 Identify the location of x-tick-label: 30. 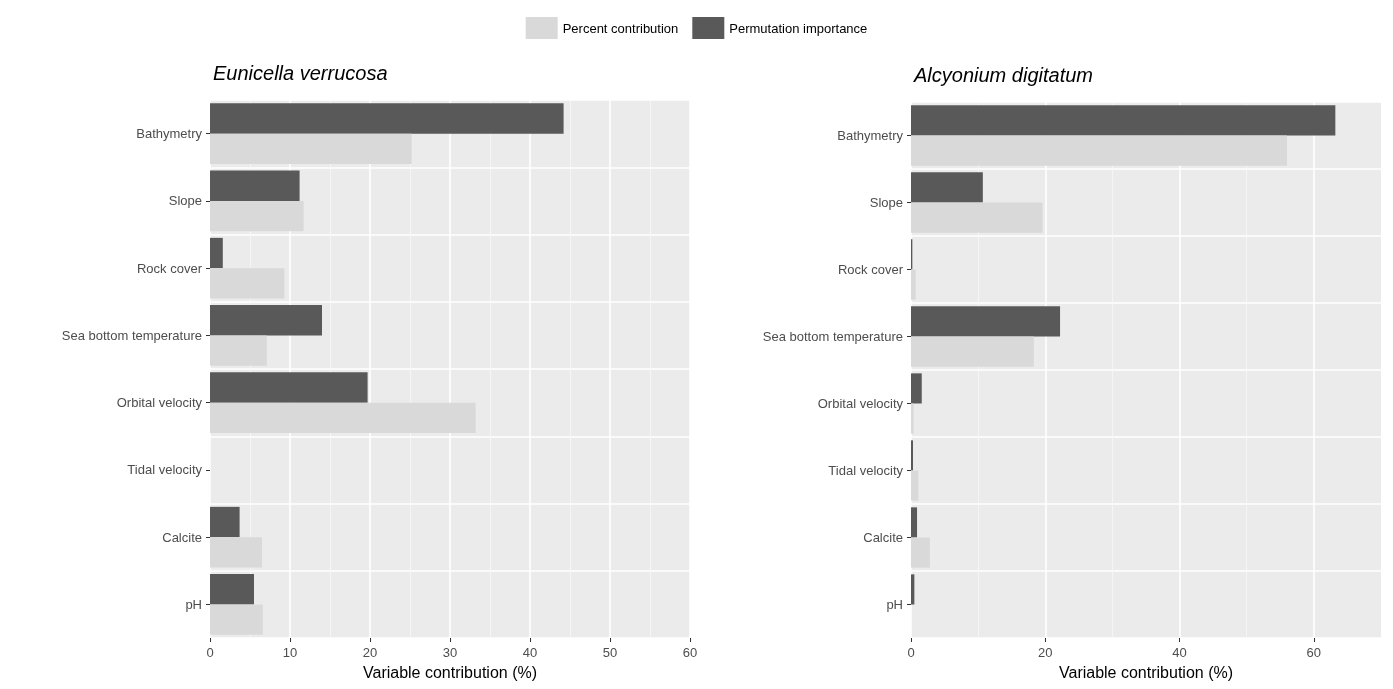
(450, 652).